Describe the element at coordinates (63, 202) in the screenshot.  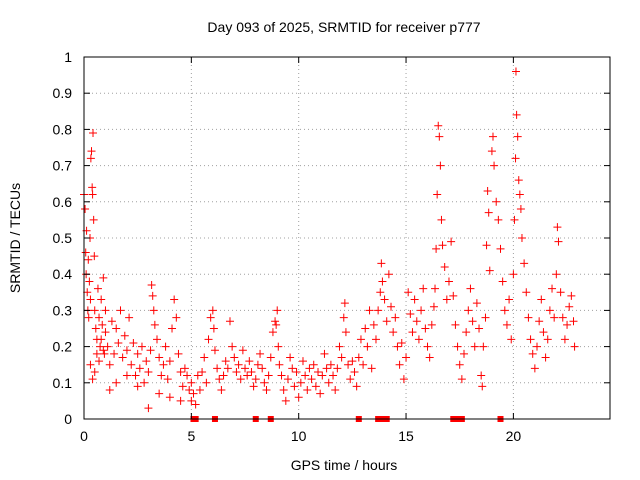
I see `y-tick-label: 0.6` at that location.